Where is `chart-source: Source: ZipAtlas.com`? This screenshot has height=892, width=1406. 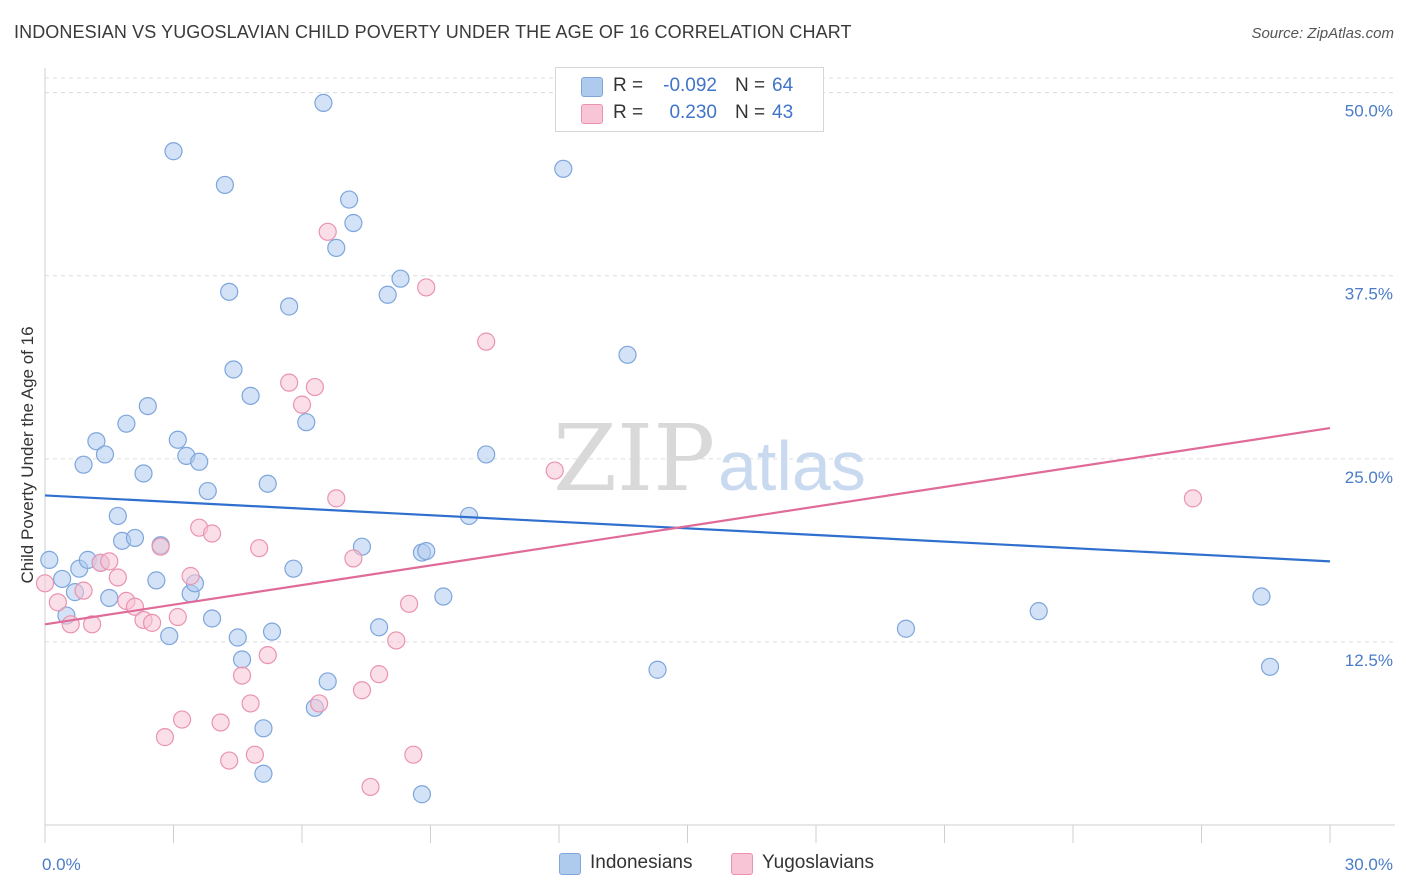 chart-source: Source: ZipAtlas.com is located at coordinates (1322, 33).